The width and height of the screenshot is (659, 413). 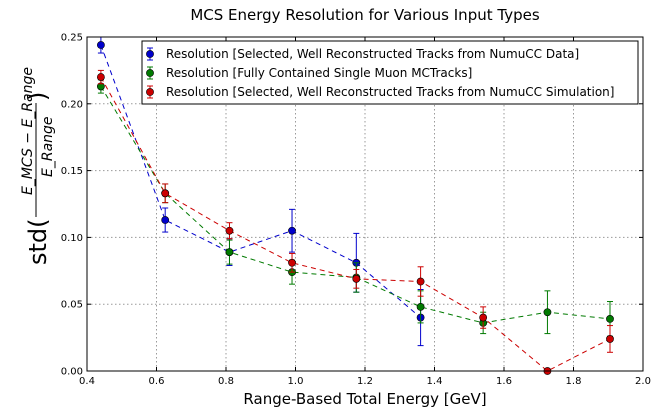 What do you see at coordinates (38, 96) in the screenshot?
I see `y-axis-label-suffix: )` at bounding box center [38, 96].